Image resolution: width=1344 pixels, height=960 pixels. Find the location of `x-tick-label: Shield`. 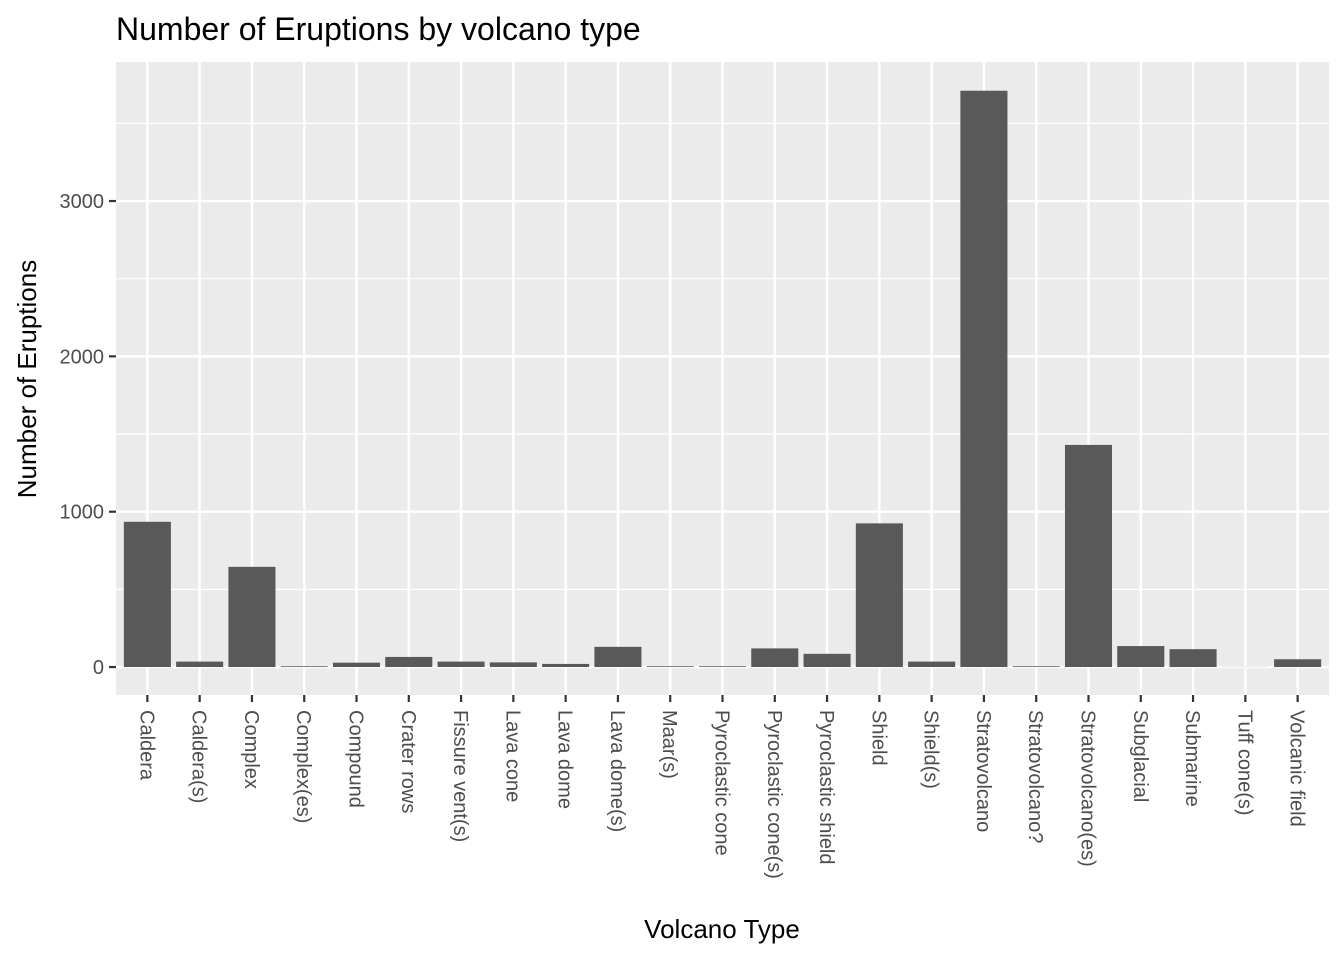

x-tick-label: Shield is located at coordinates (878, 738).